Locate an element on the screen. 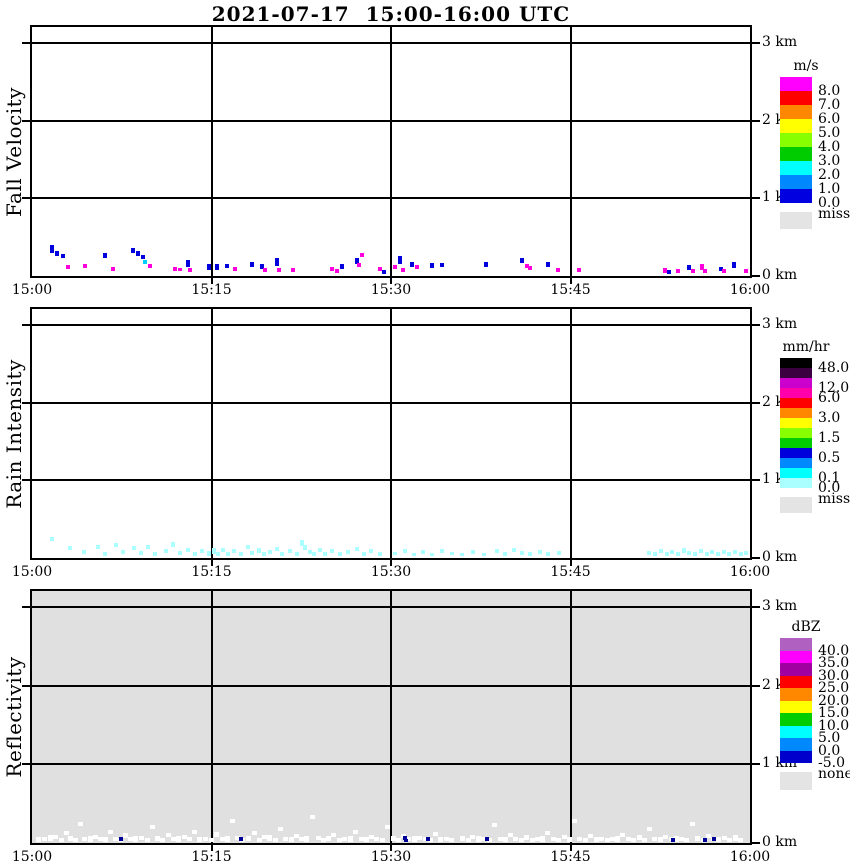 The image size is (850, 868). time-tick-label: 16:00 is located at coordinates (750, 572).